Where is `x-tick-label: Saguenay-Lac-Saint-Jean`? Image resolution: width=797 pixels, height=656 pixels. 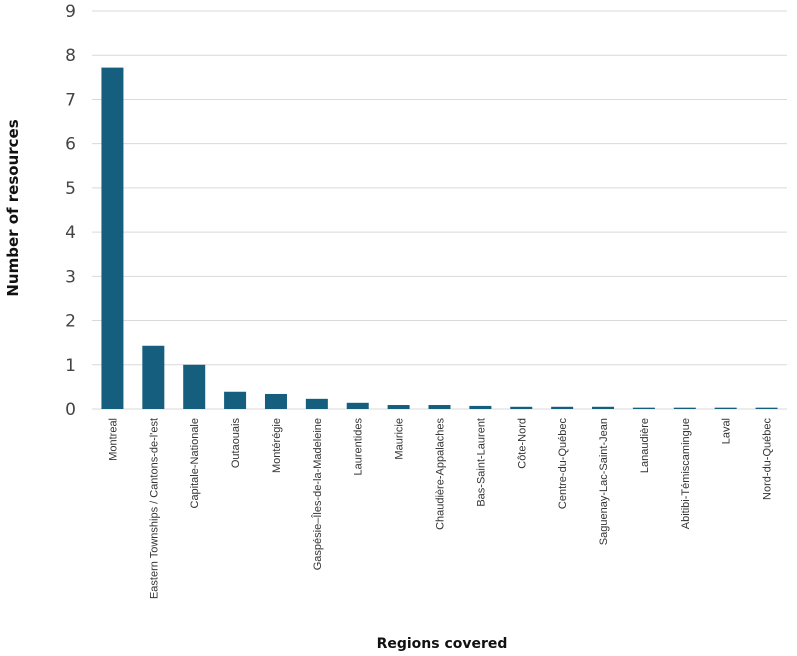 x-tick-label: Saguenay-Lac-Saint-Jean is located at coordinates (604, 481).